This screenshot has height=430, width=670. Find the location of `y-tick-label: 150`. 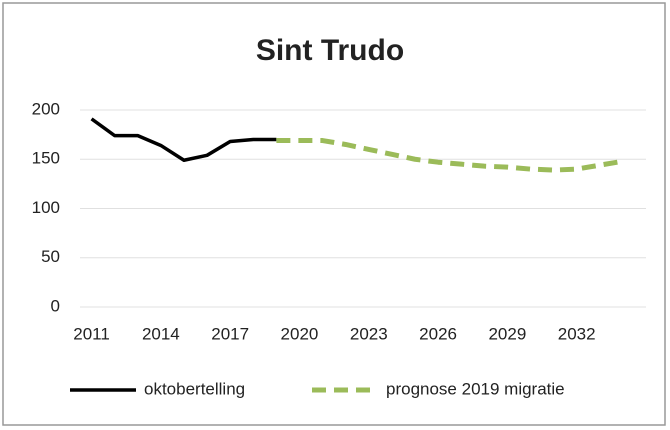

y-tick-label: 150 is located at coordinates (46, 158).